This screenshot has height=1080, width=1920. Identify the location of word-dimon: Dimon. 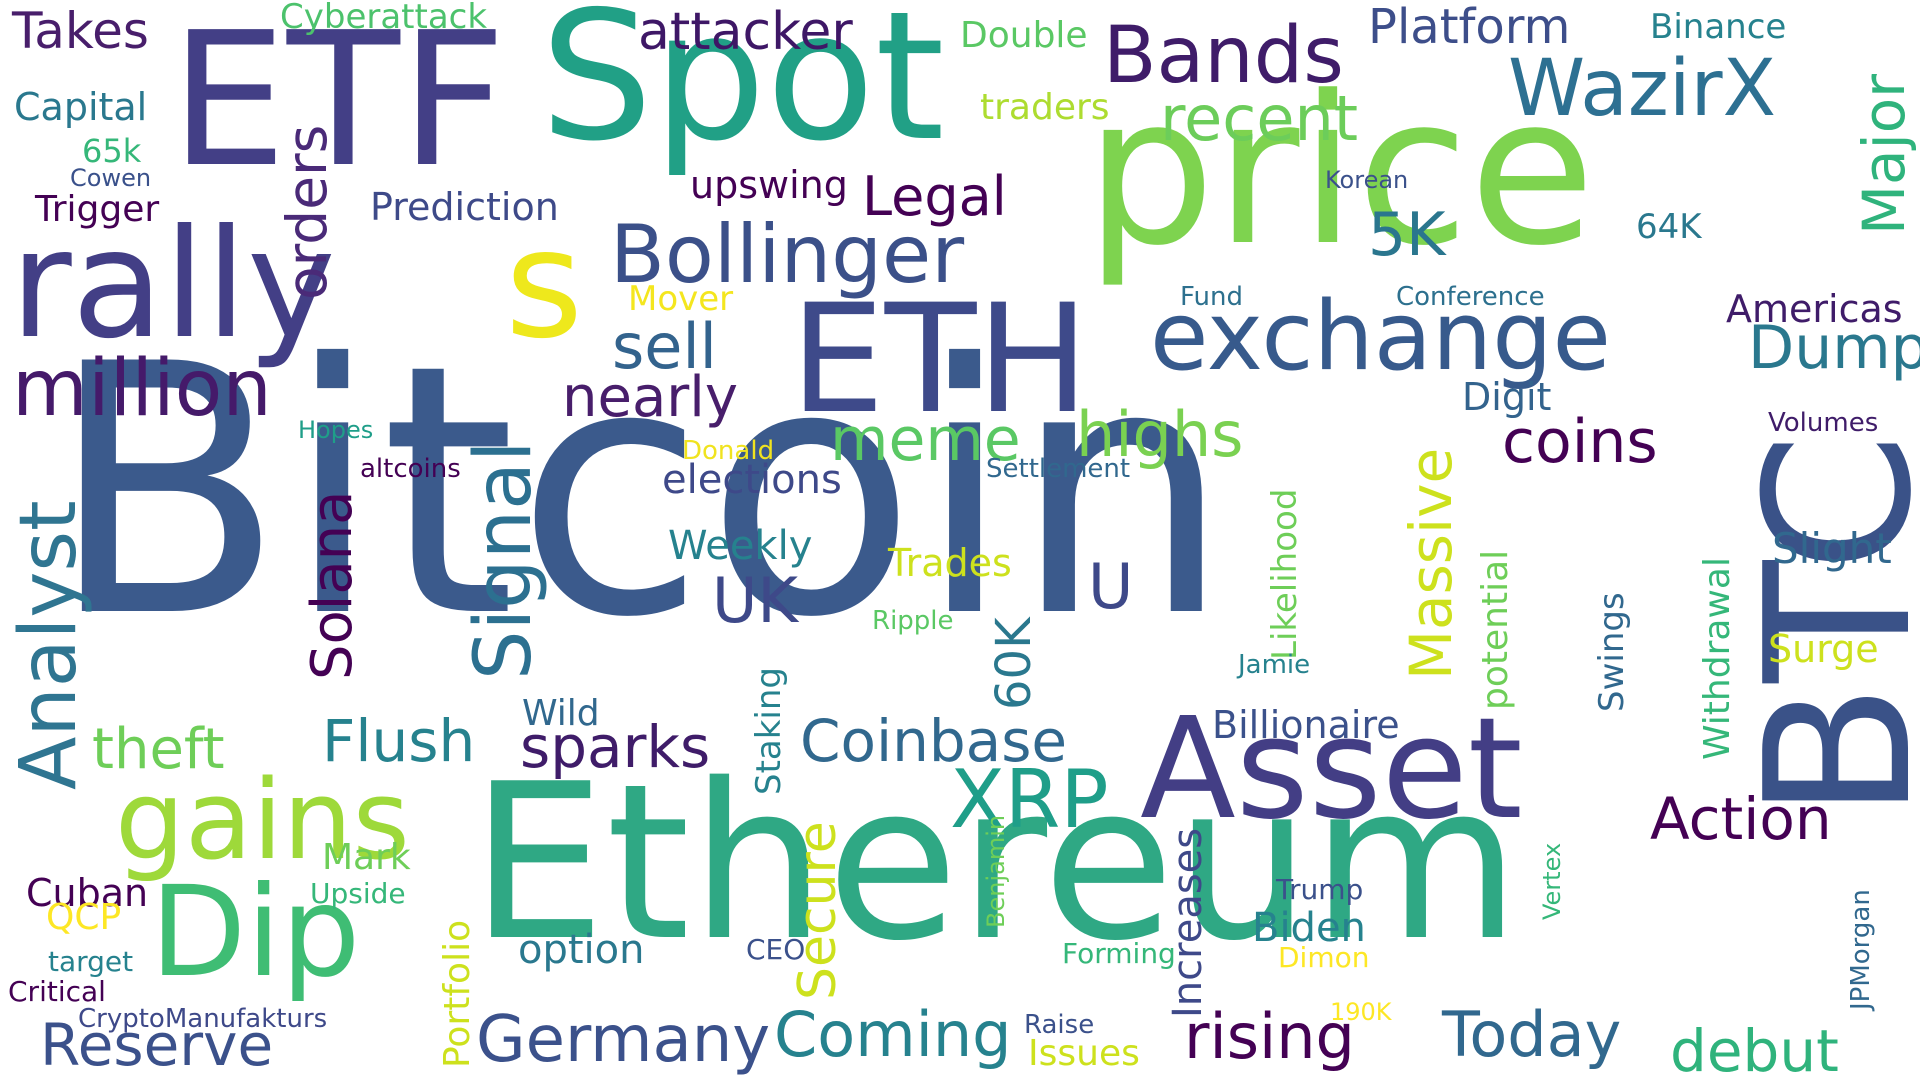
(1324, 957).